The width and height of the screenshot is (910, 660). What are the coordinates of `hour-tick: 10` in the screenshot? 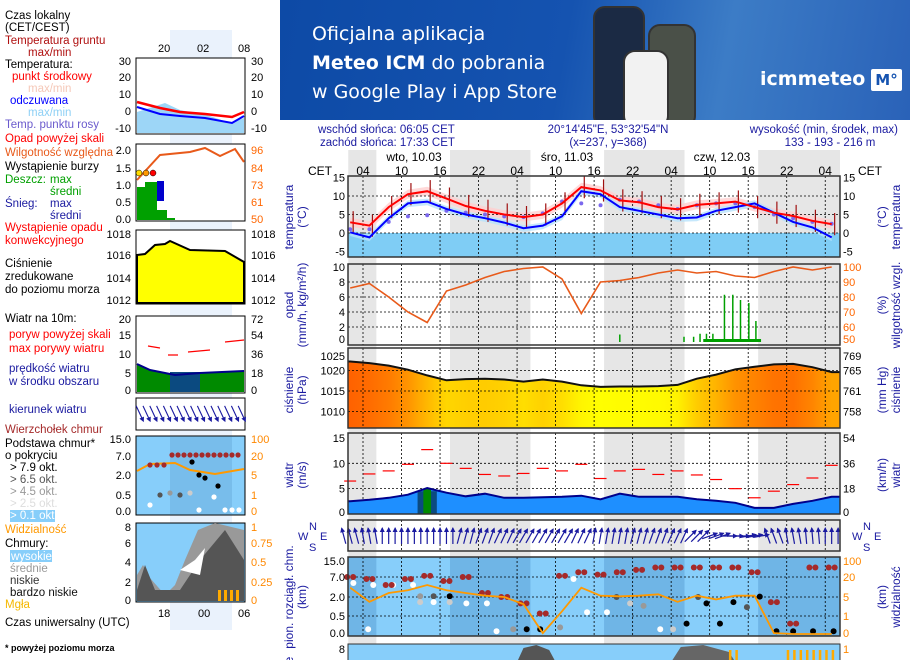 It's located at (402, 171).